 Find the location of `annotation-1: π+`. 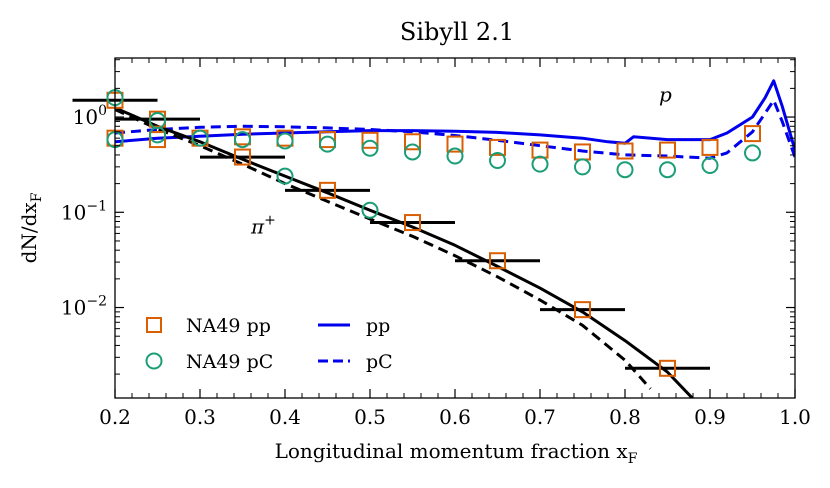

annotation-1: π+ is located at coordinates (263, 225).